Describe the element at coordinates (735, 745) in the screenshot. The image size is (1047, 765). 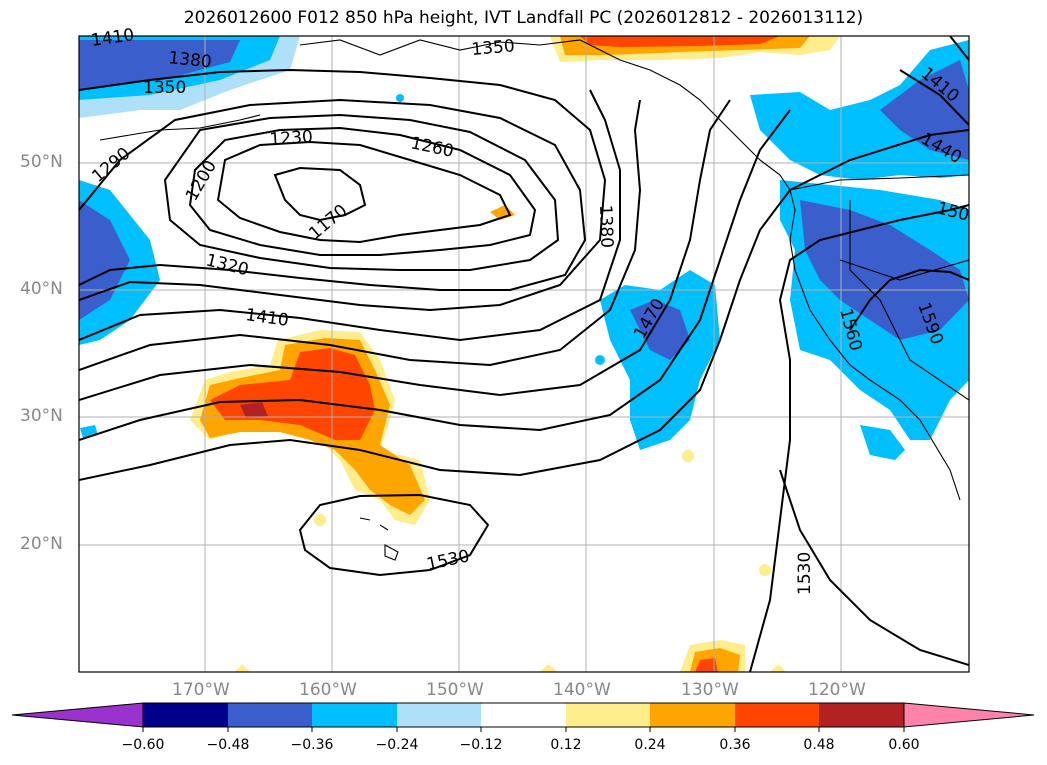
I see `colorbar-tick-label: 0.36` at that location.